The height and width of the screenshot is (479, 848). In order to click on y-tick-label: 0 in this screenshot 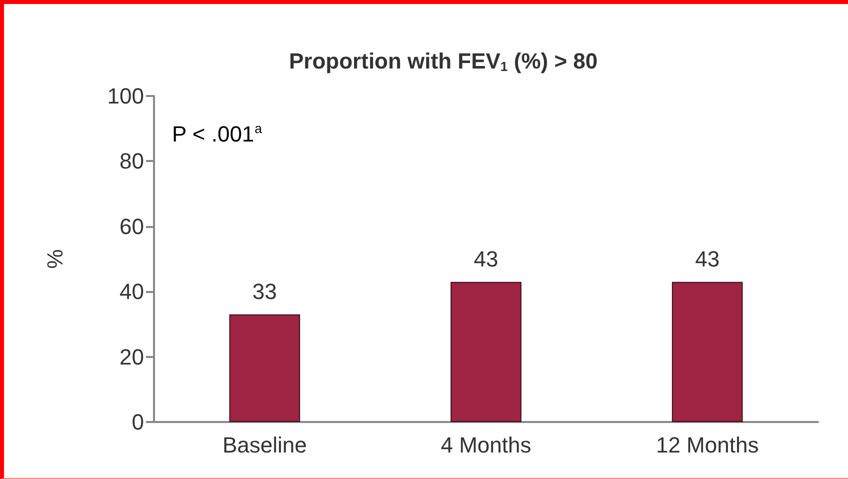, I will do `click(138, 422)`.